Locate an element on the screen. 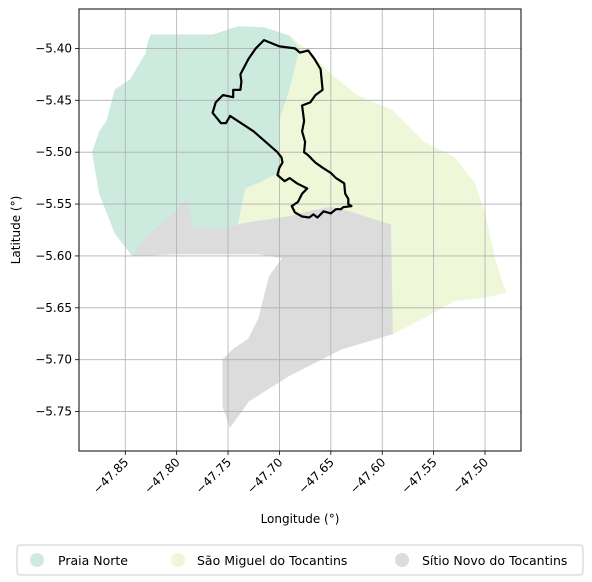 Image resolution: width=592 pixels, height=582 pixels. boundary-outline is located at coordinates (282, 128).